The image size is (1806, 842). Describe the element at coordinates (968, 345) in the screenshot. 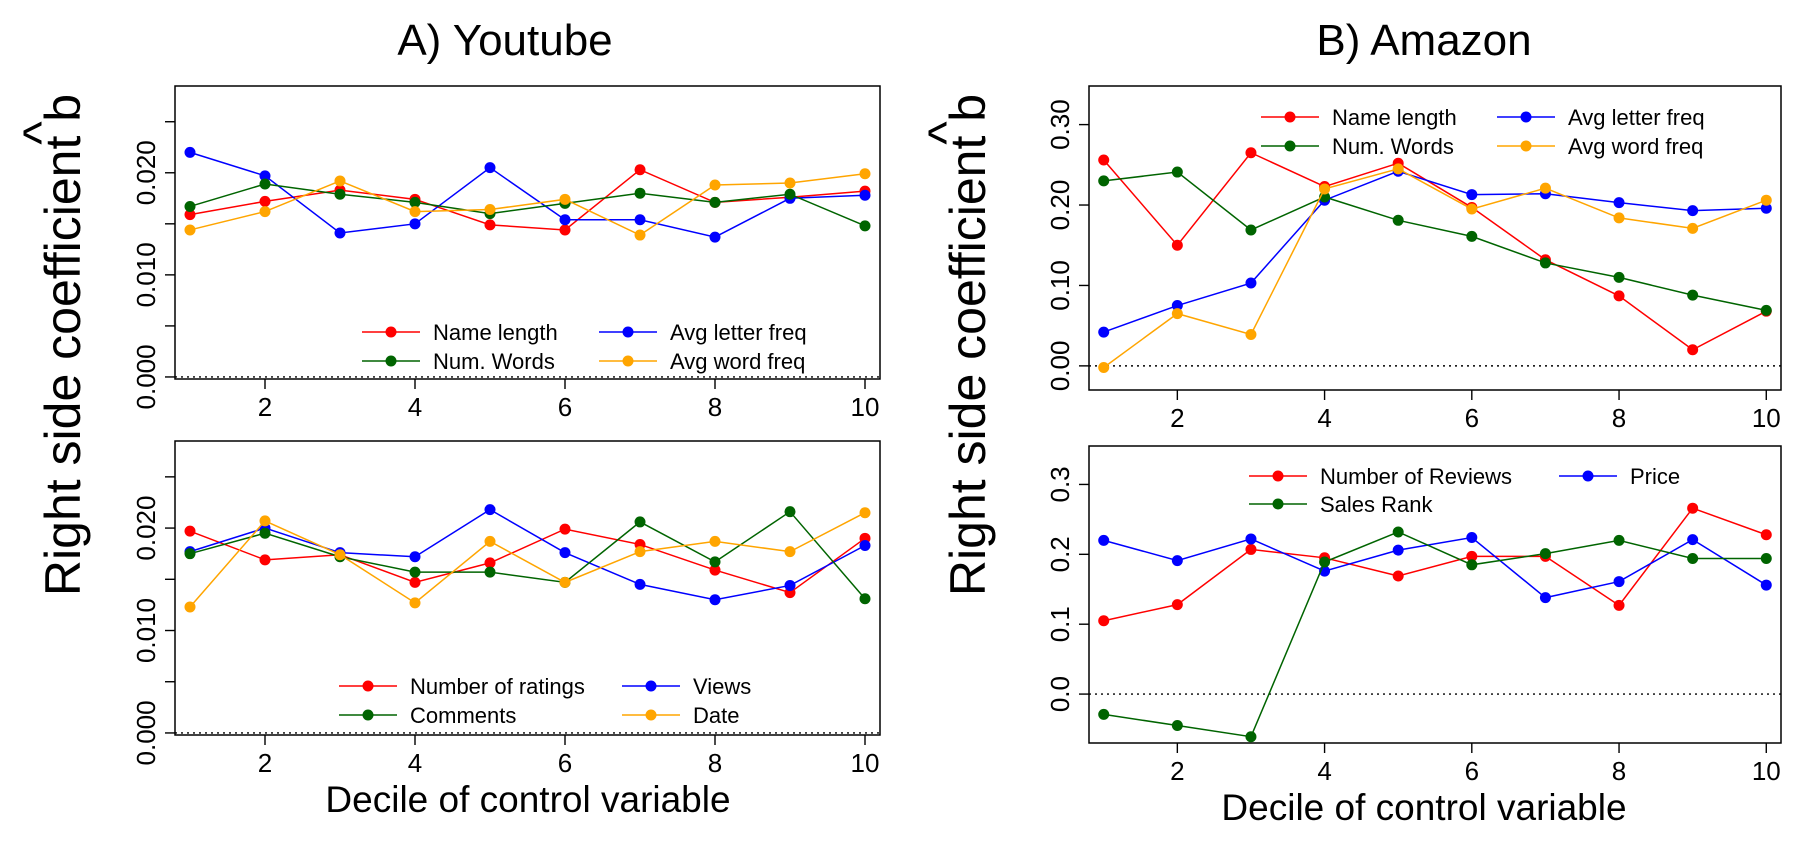

I see `y-axis-title-right-text: Right side coefficient b` at that location.